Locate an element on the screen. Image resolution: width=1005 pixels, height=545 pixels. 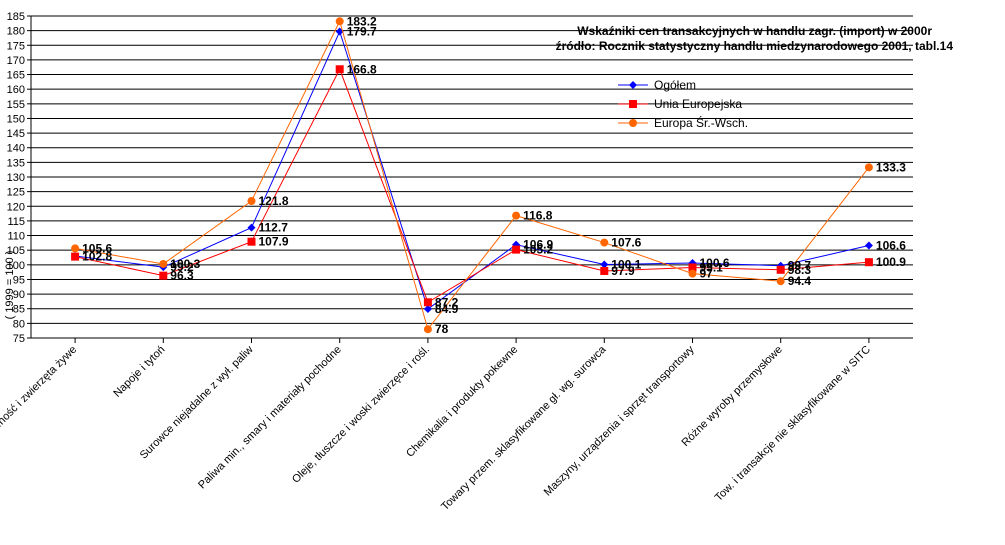
data-label: 99.2 is located at coordinates (182, 267).